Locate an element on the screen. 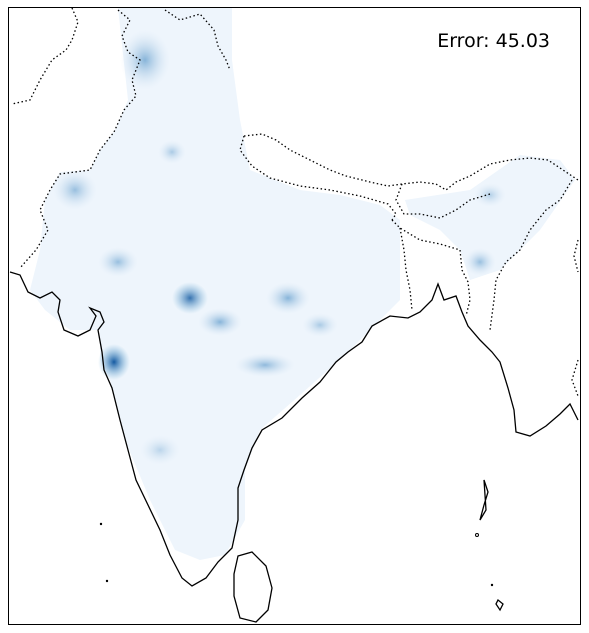  heat-area-east is located at coordinates (490, 217).